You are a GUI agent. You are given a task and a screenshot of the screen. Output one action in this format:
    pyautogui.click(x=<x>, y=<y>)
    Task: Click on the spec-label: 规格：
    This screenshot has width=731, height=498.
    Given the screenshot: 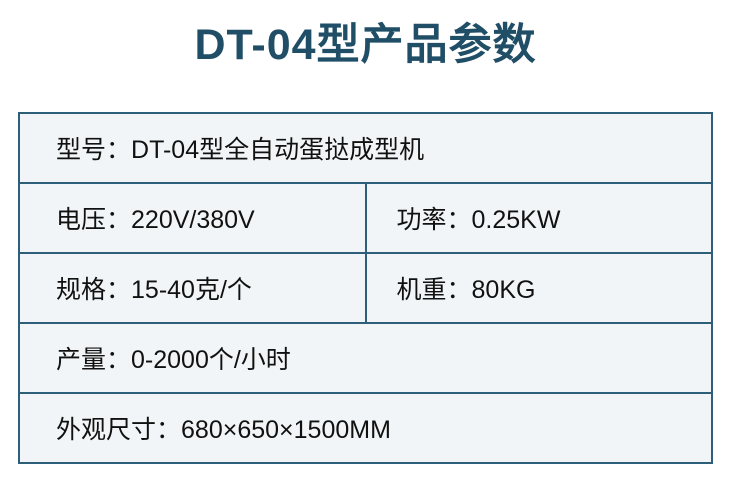 What is the action you would take?
    pyautogui.click(x=94, y=290)
    